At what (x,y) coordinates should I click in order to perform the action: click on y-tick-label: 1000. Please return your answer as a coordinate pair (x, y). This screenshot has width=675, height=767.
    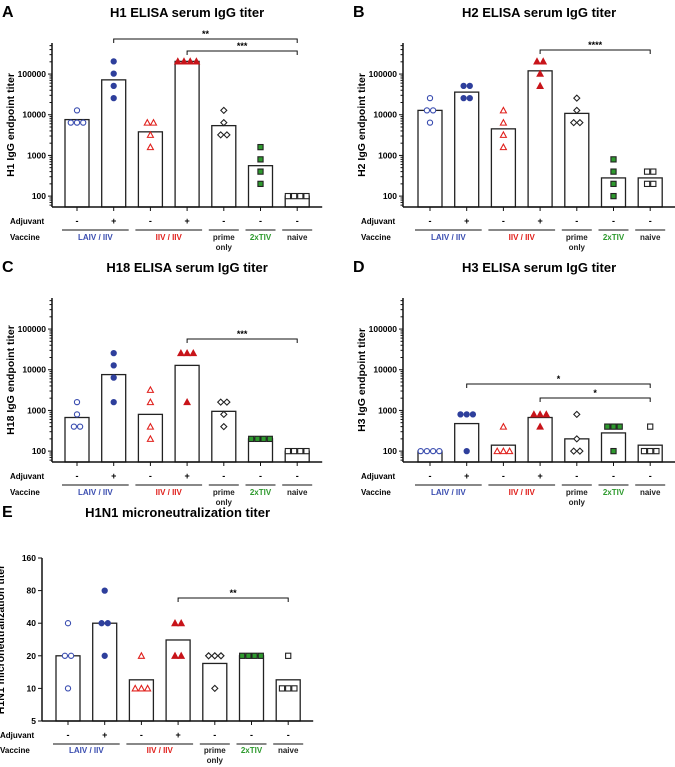
    Looking at the image, I should click on (36, 155).